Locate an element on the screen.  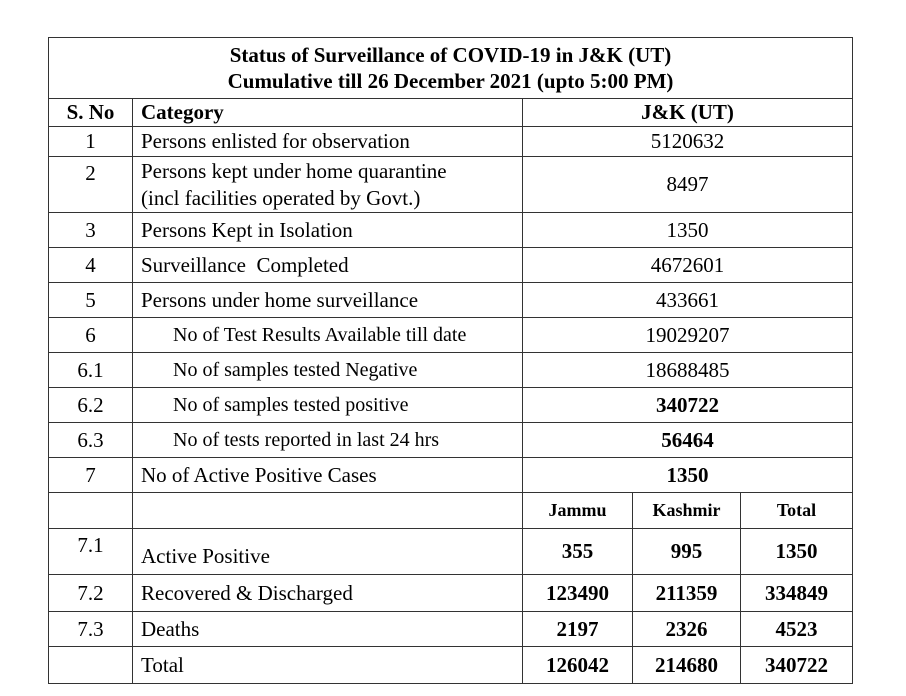
row-value: 5120632 is located at coordinates (688, 142).